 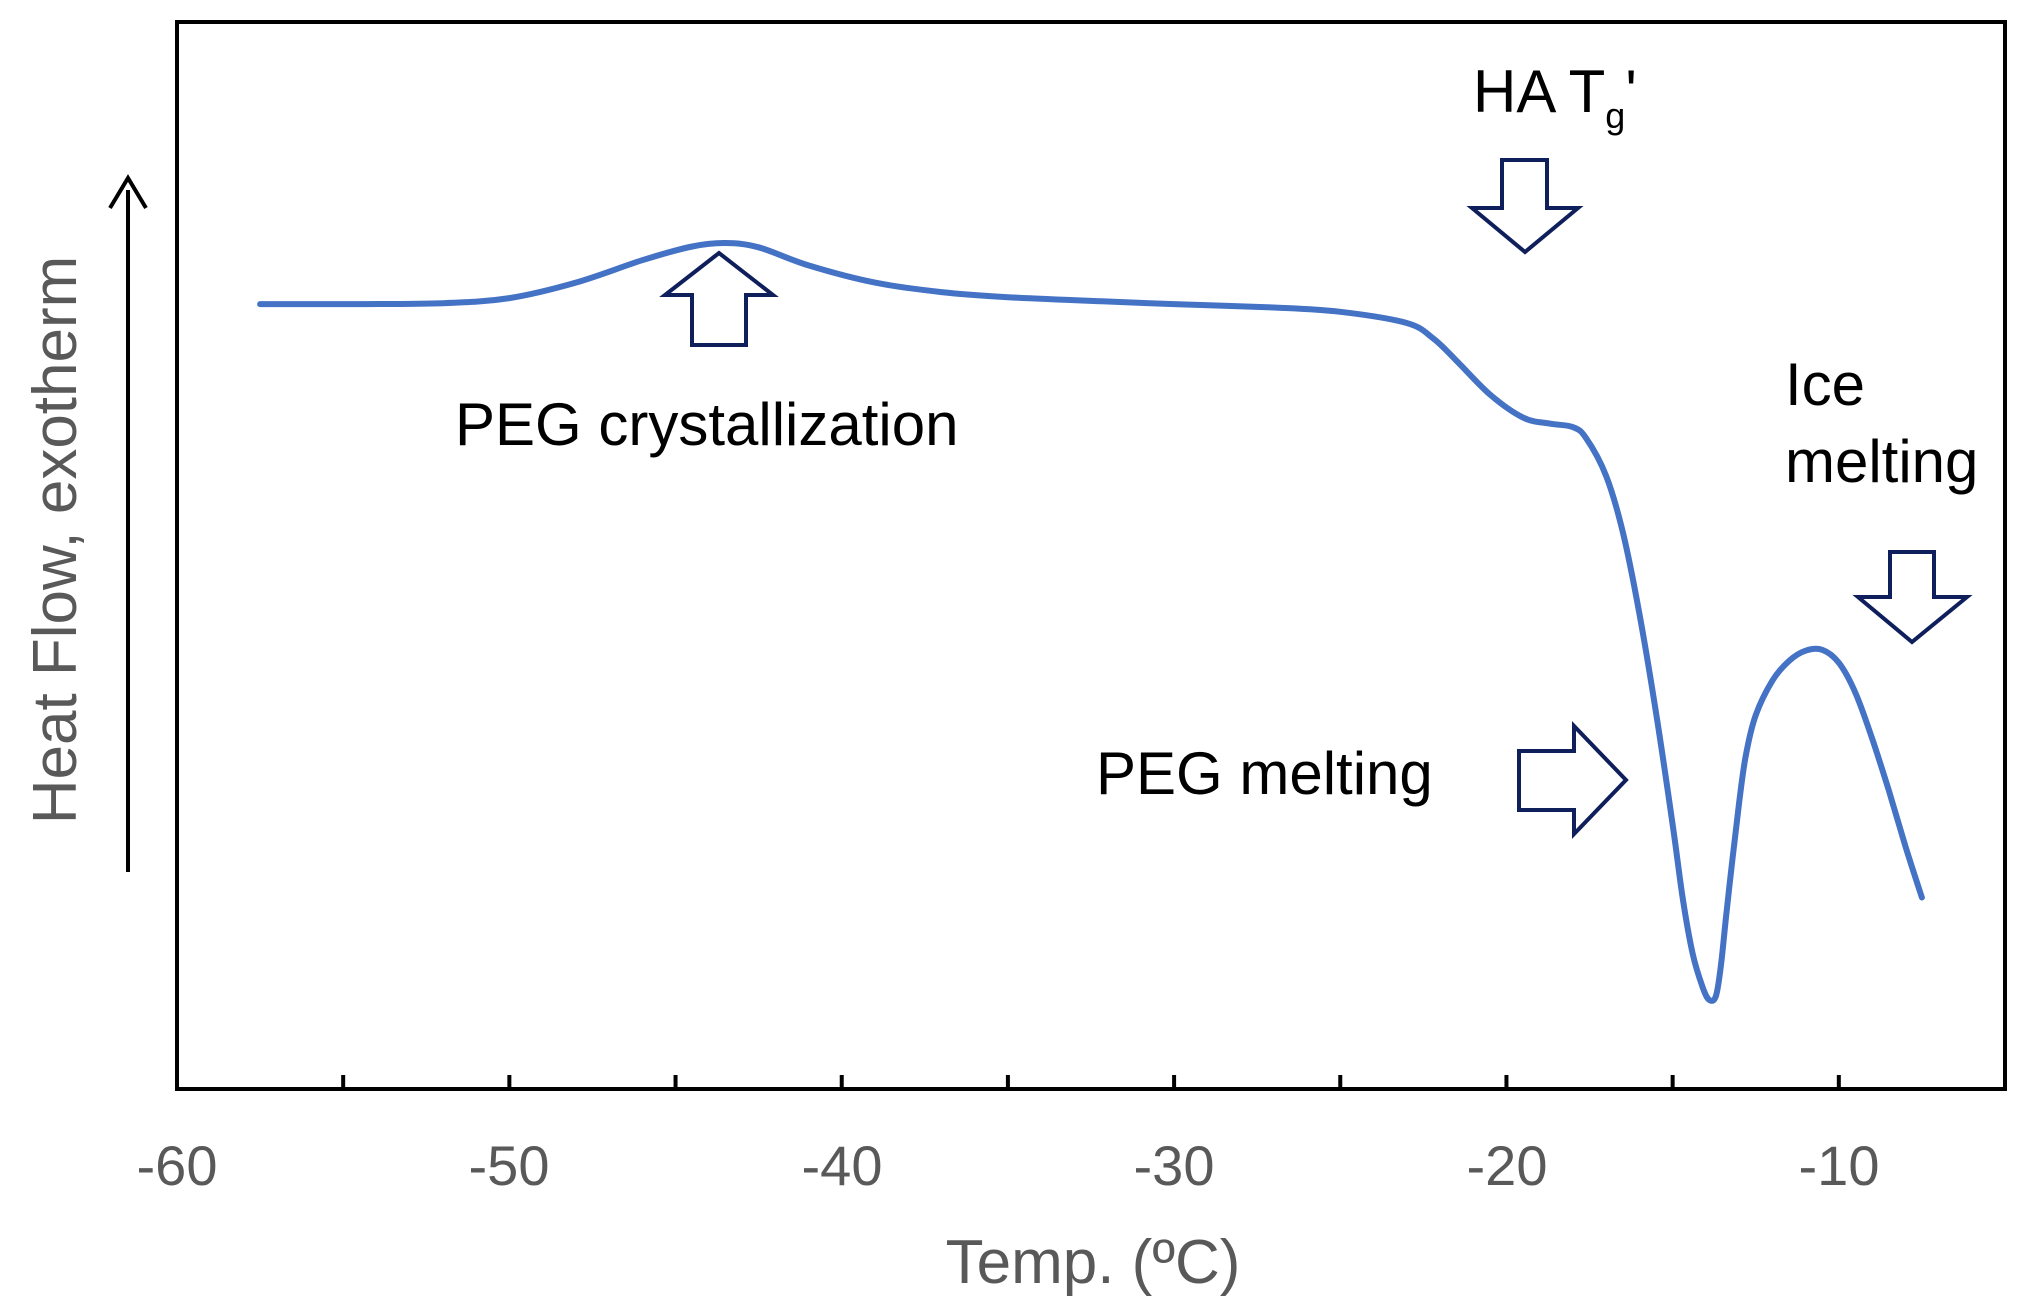 What do you see at coordinates (842, 1165) in the screenshot?
I see `x-tick-label: -40` at bounding box center [842, 1165].